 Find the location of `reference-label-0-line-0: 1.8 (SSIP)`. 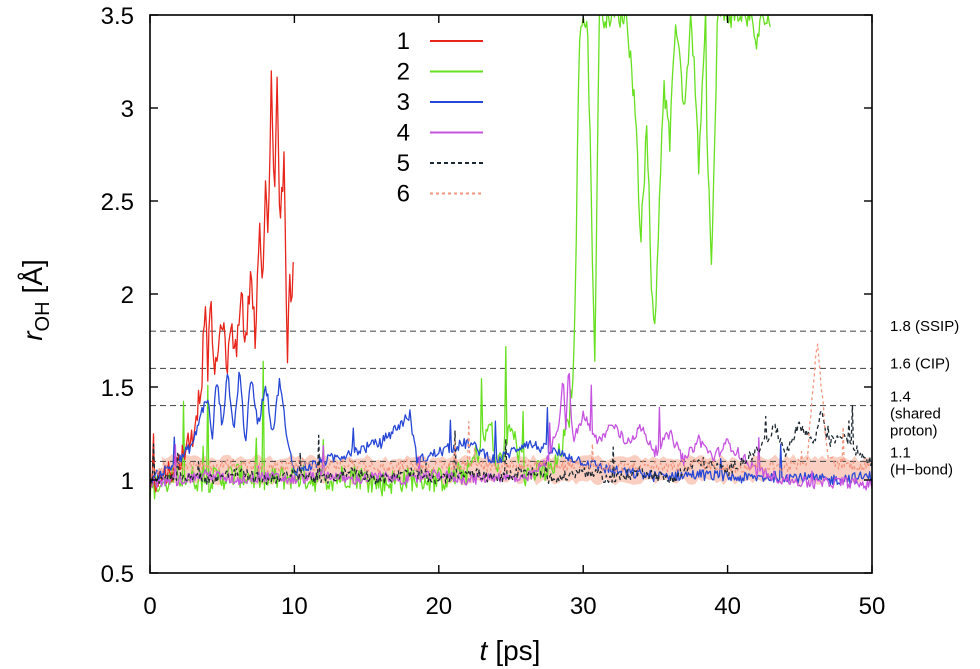

reference-label-0-line-0: 1.8 (SSIP) is located at coordinates (924, 326).